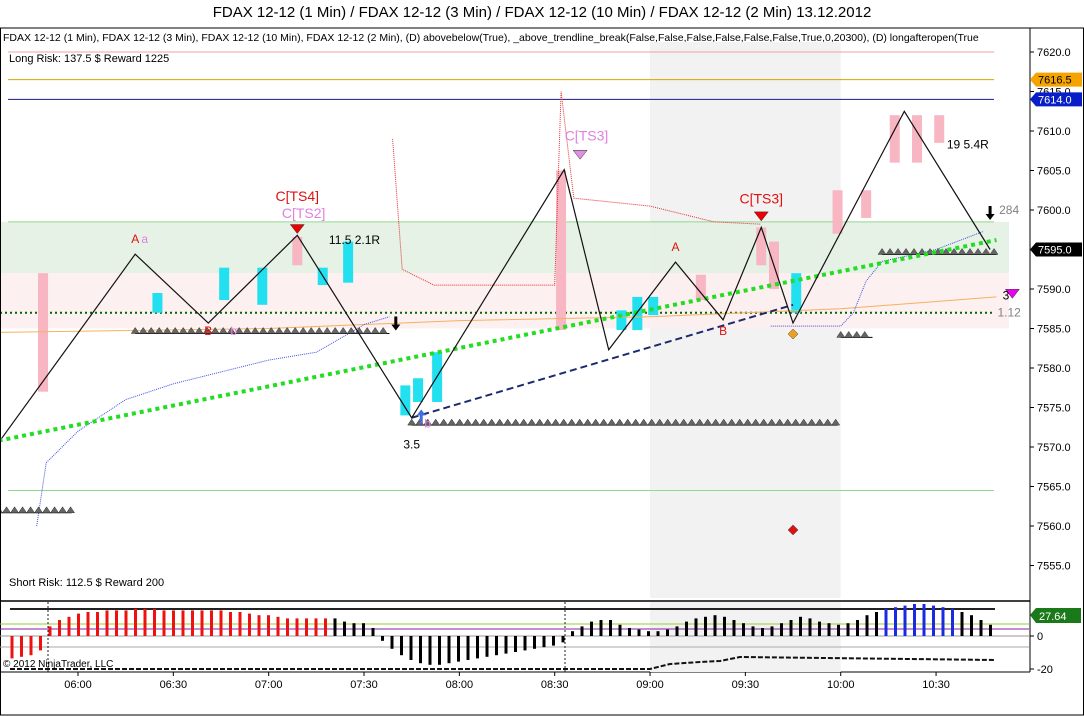 The height and width of the screenshot is (716, 1084). Describe the element at coordinates (877, 278) in the screenshot. I see `blue-vwap-line` at that location.